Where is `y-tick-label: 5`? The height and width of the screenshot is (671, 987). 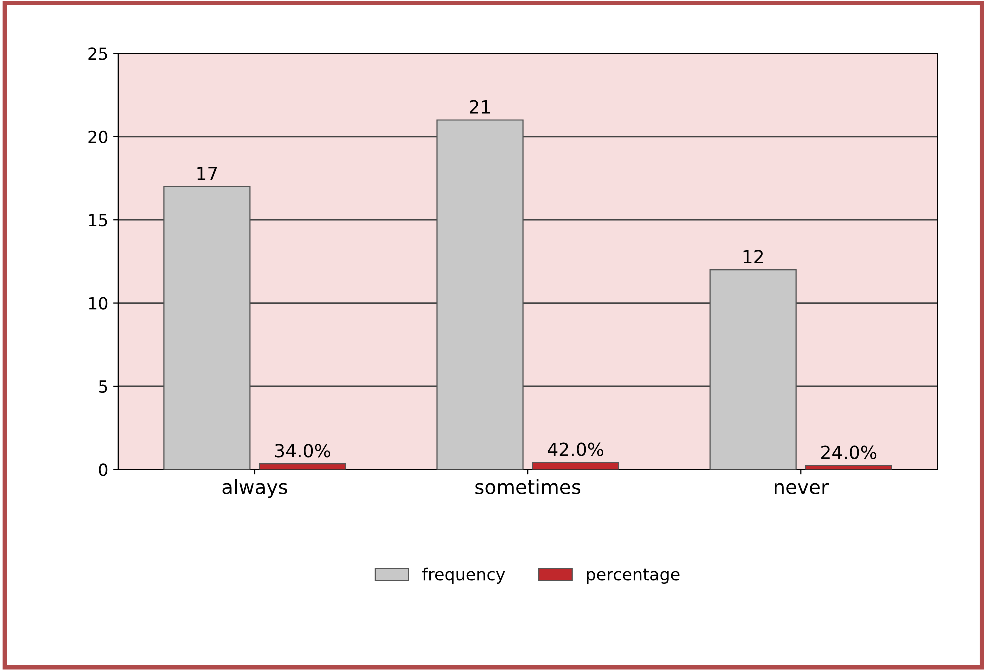 y-tick-label: 5 is located at coordinates (103, 387).